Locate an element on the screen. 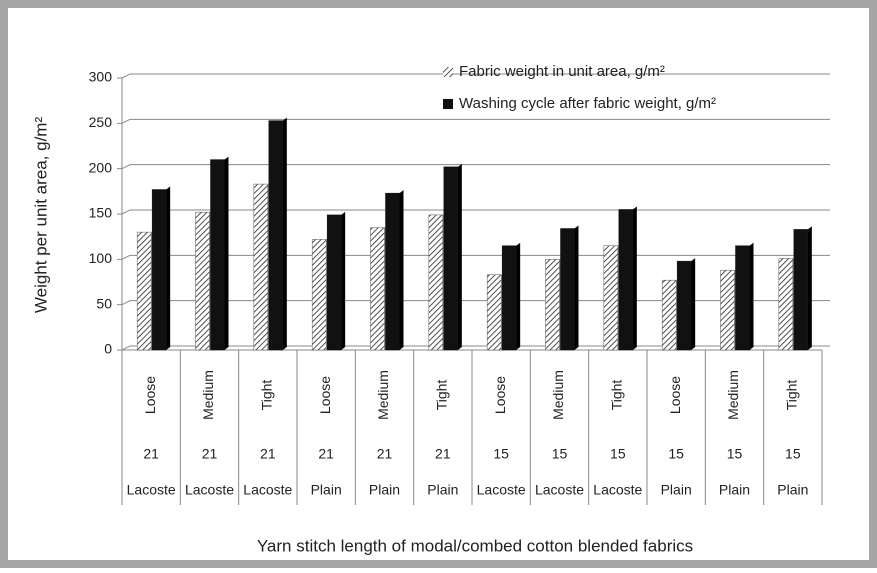 The width and height of the screenshot is (877, 573). legend-label: Fabric weight in unit area, g/m² is located at coordinates (562, 71).